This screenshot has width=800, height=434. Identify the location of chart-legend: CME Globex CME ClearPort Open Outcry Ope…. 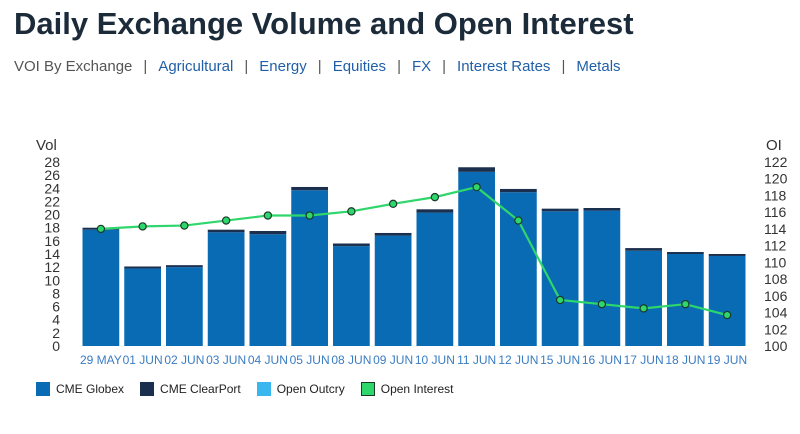
(252, 389).